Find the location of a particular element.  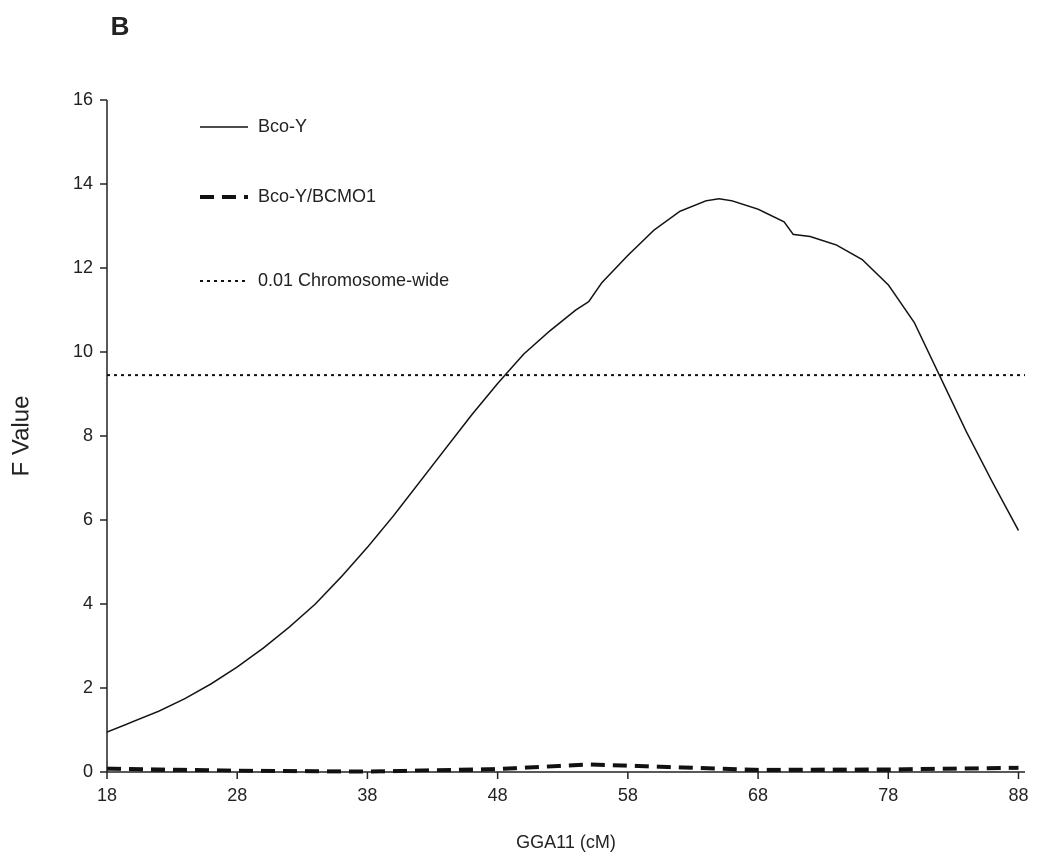

y-tick-label: 4 is located at coordinates (88, 603).